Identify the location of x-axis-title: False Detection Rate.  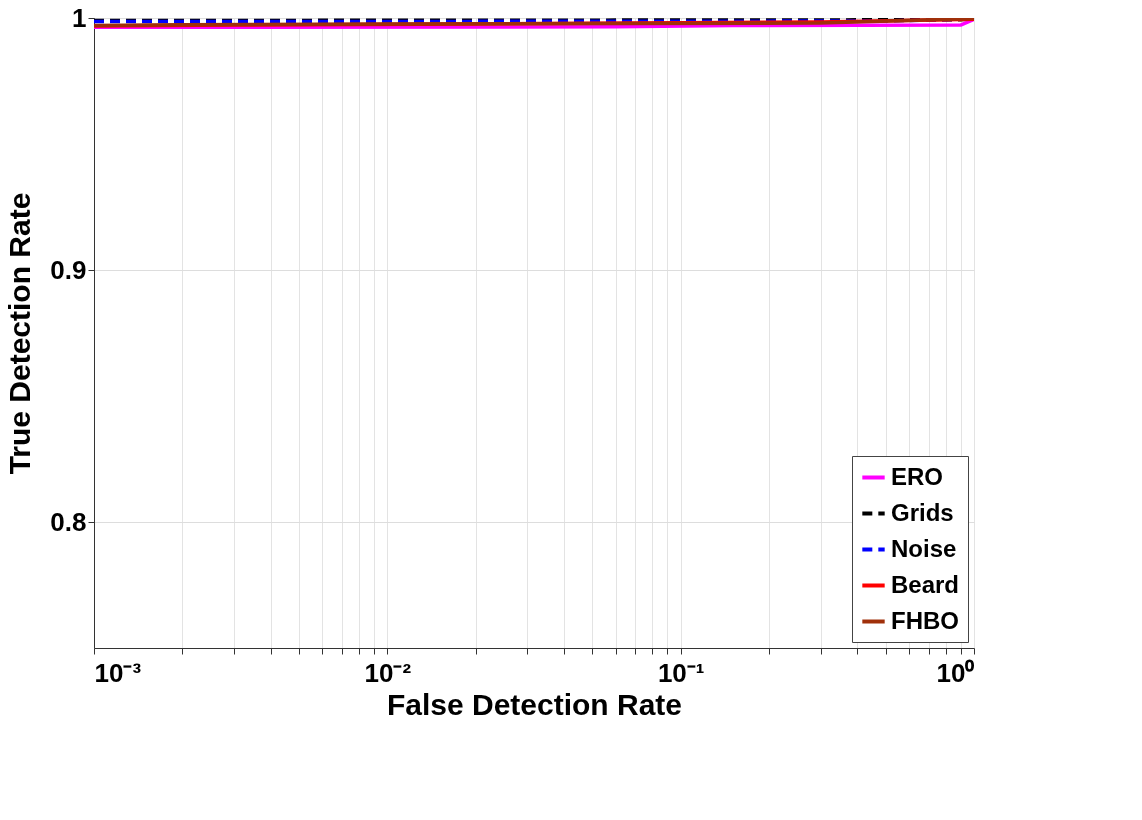
(534, 704).